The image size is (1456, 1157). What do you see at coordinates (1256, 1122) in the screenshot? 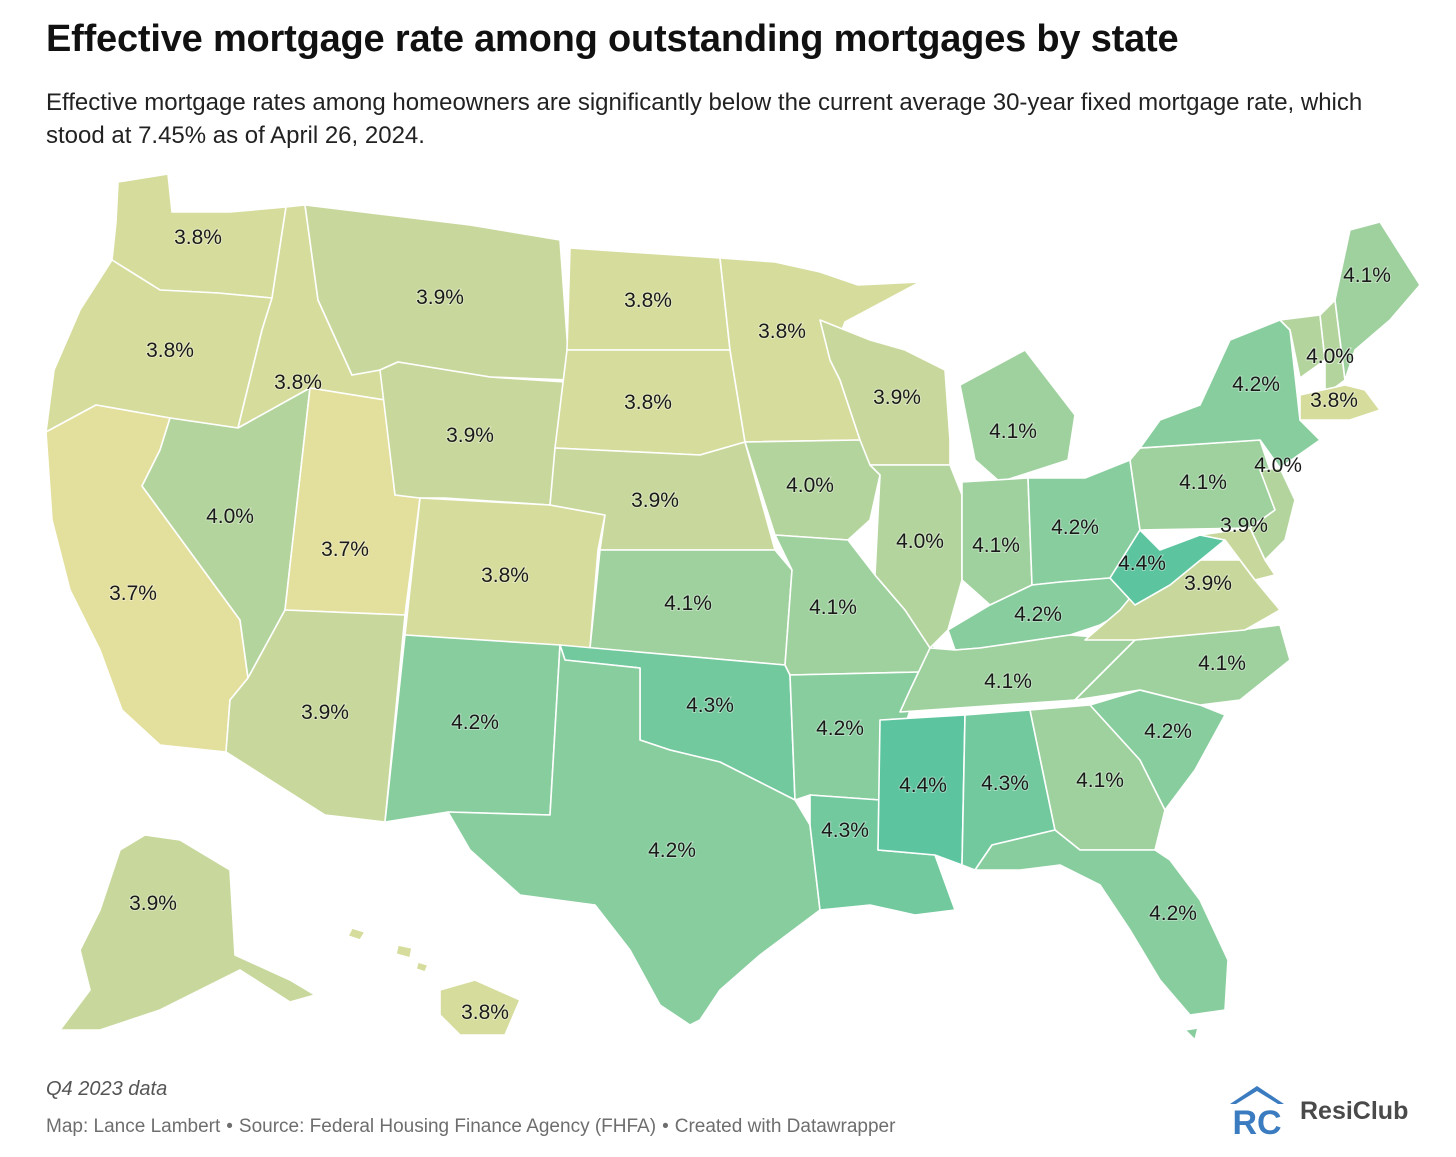
I see `svg-text: RC` at bounding box center [1256, 1122].